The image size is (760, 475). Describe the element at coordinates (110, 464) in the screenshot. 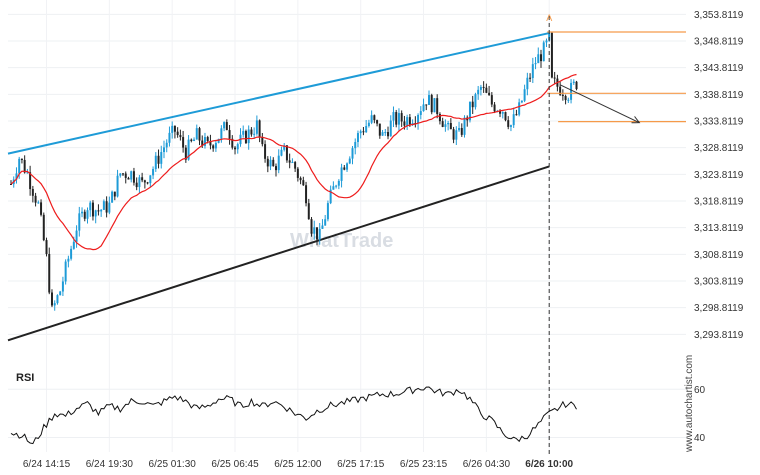

I see `time-tick-label: 6/24 19:30` at that location.